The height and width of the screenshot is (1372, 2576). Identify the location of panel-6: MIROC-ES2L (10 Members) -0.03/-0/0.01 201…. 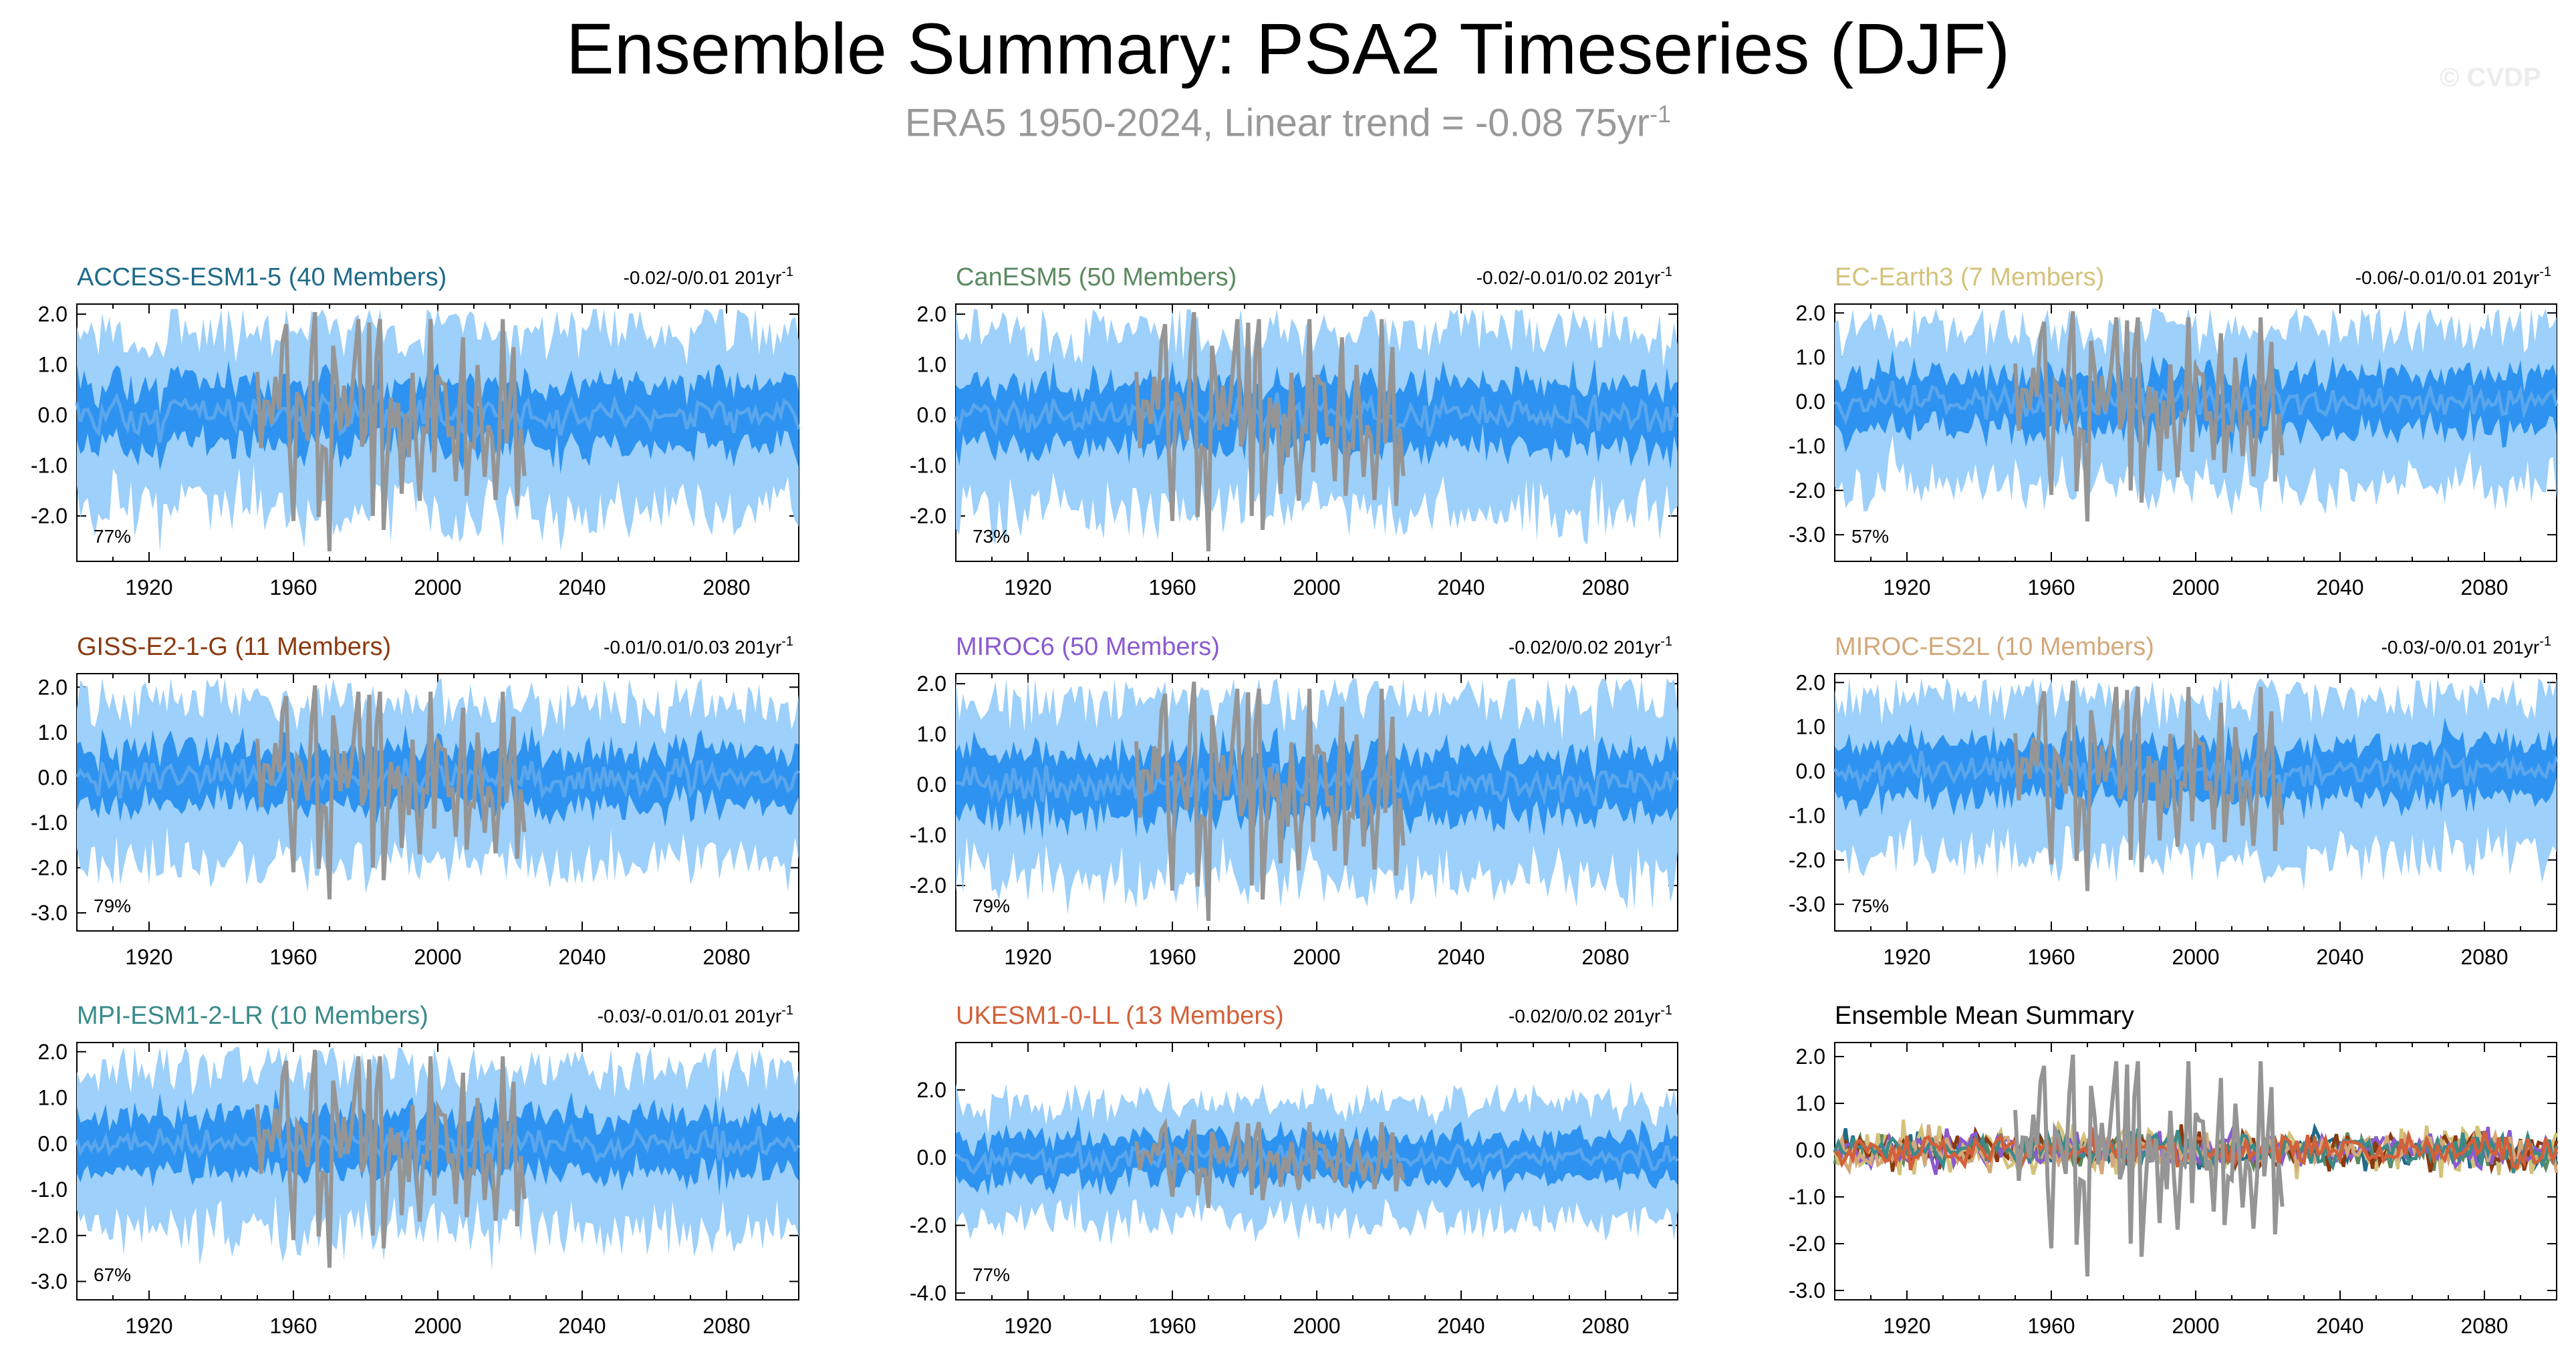
(2174, 801).